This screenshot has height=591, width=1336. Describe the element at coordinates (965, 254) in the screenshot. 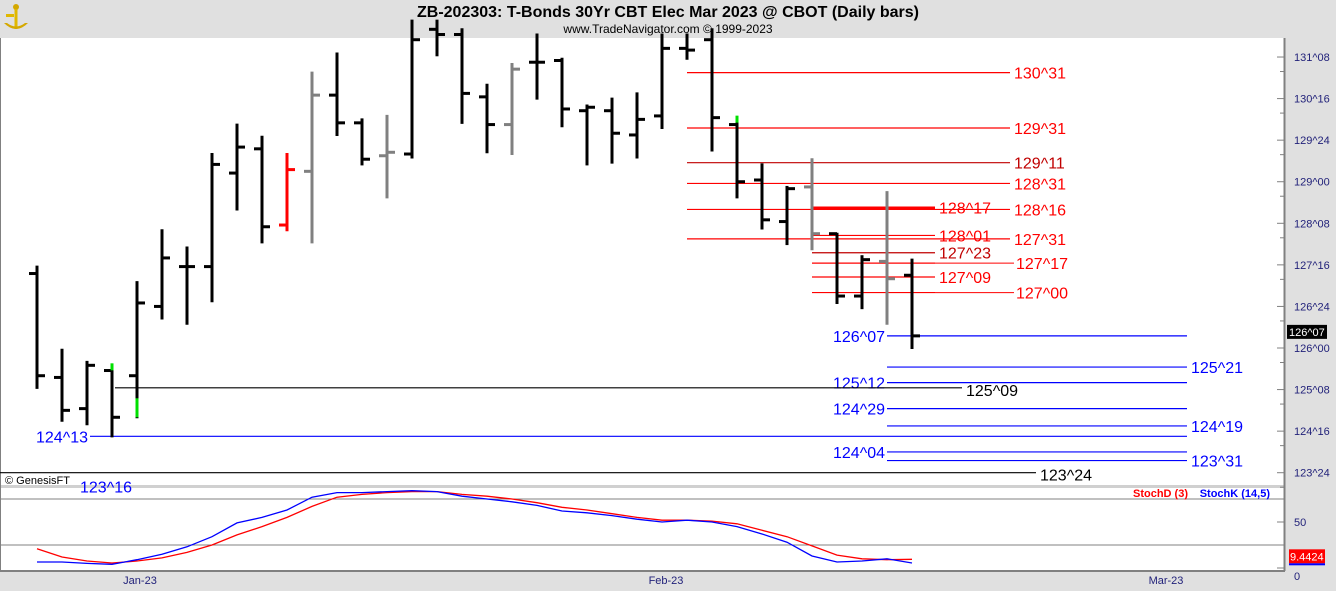

I see `price-level-label: 127^23` at that location.